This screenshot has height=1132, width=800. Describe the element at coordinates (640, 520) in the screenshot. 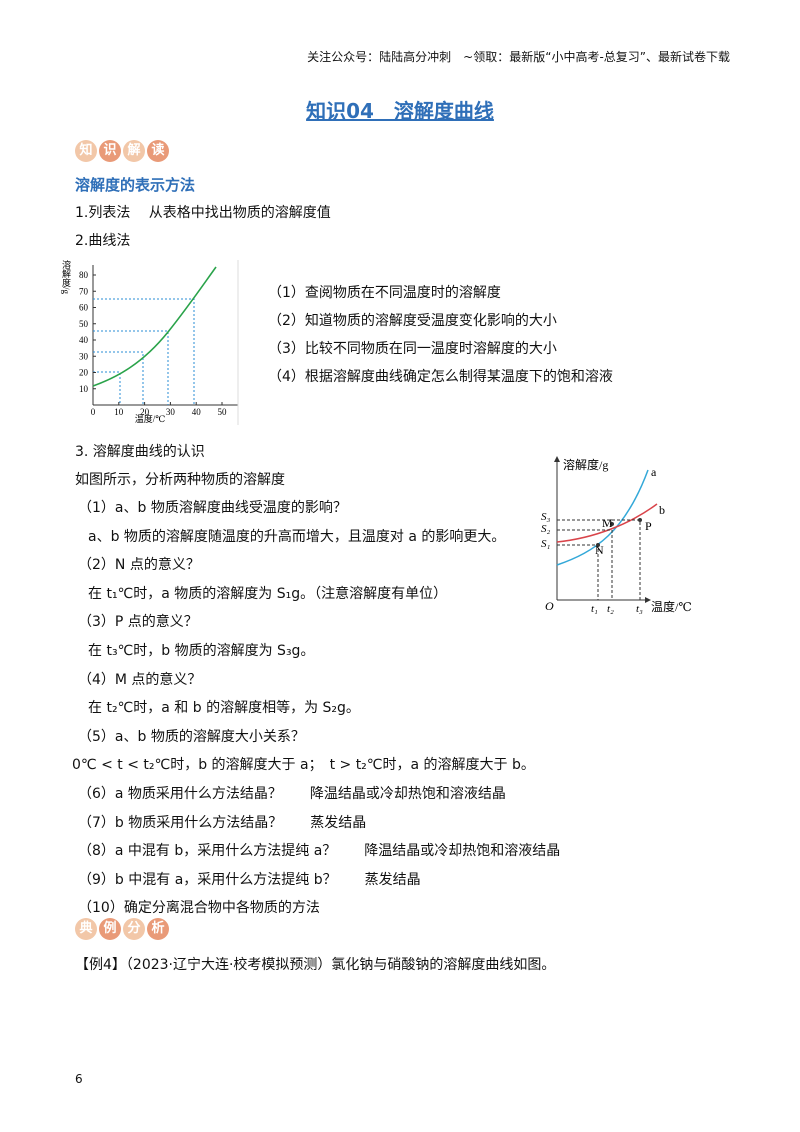

I see `point-p` at that location.